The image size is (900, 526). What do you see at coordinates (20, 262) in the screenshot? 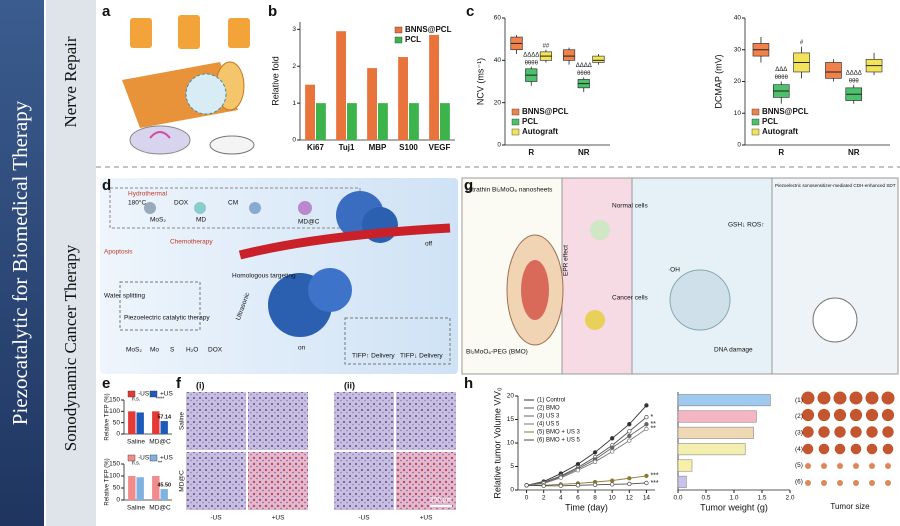
I see `sidebar-title: Piezocatalytic for Biomedical Therapy` at bounding box center [20, 262].